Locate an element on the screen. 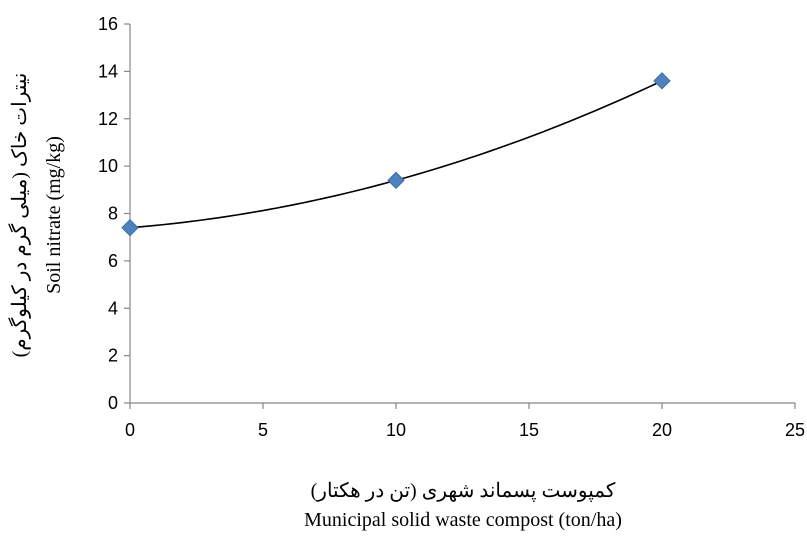 This screenshot has width=807, height=538. x-tick-label: 0 is located at coordinates (130, 430).